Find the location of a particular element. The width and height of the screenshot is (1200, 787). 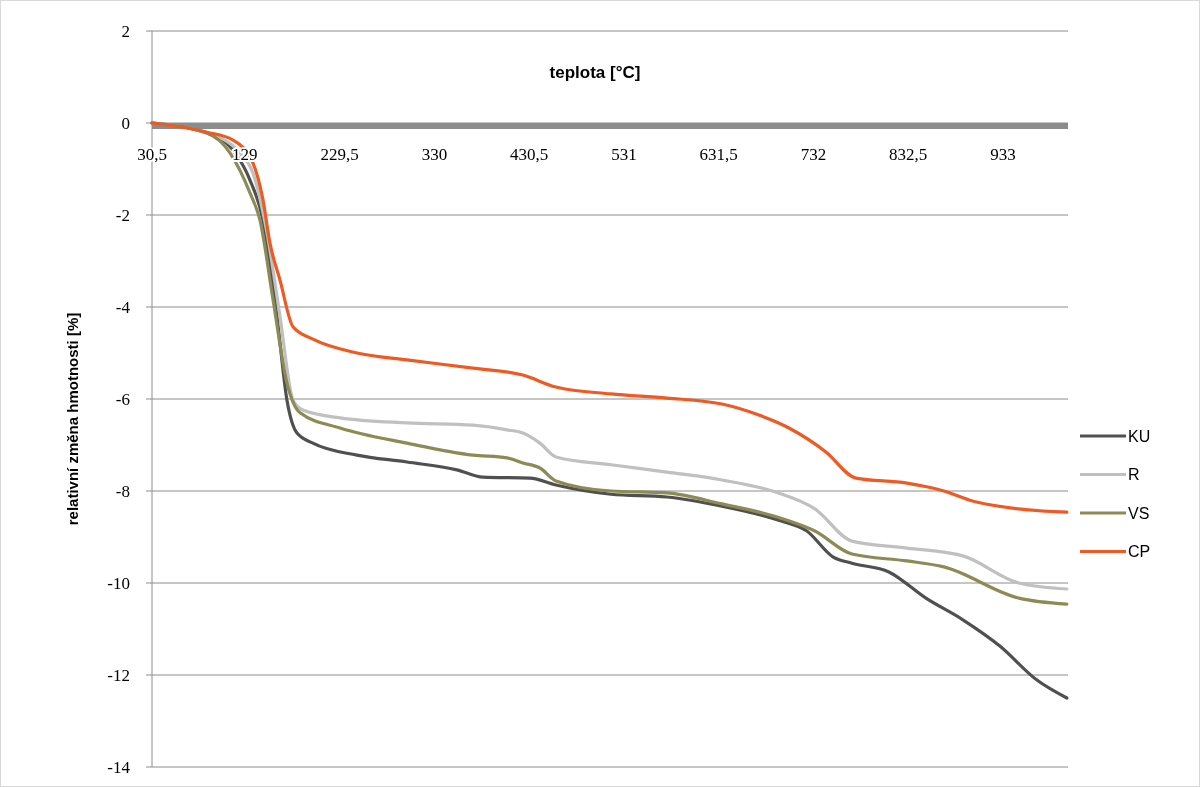

x-axis-title: teplota [°C] is located at coordinates (595, 72).